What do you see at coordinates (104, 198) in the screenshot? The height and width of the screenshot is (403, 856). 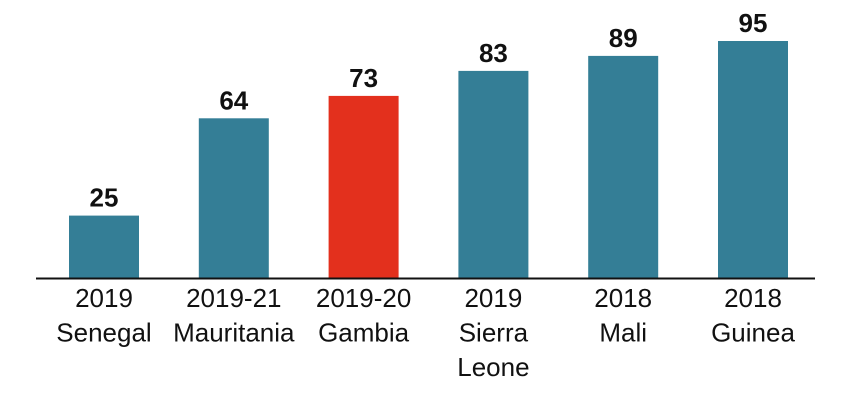 I see `data-label-0: 25` at bounding box center [104, 198].